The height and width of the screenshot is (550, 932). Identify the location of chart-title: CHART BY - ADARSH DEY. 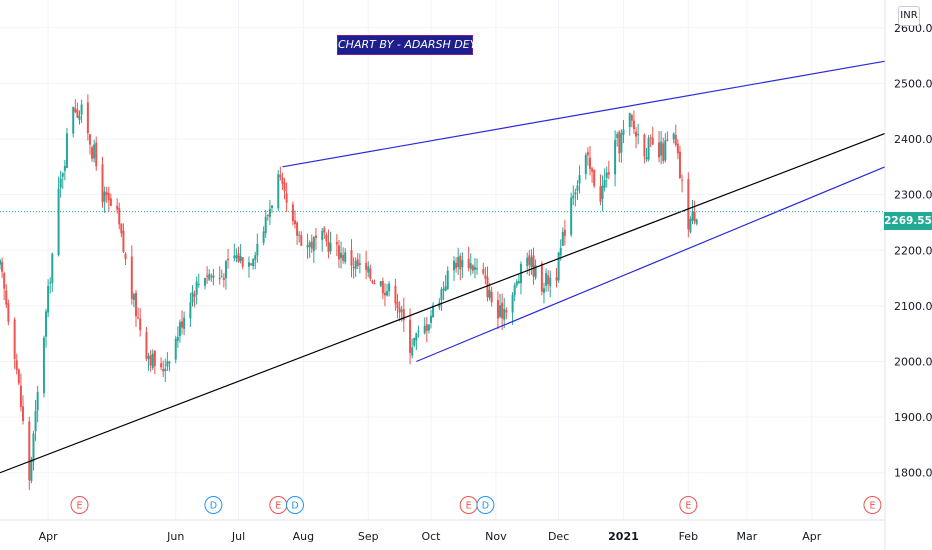
(406, 45).